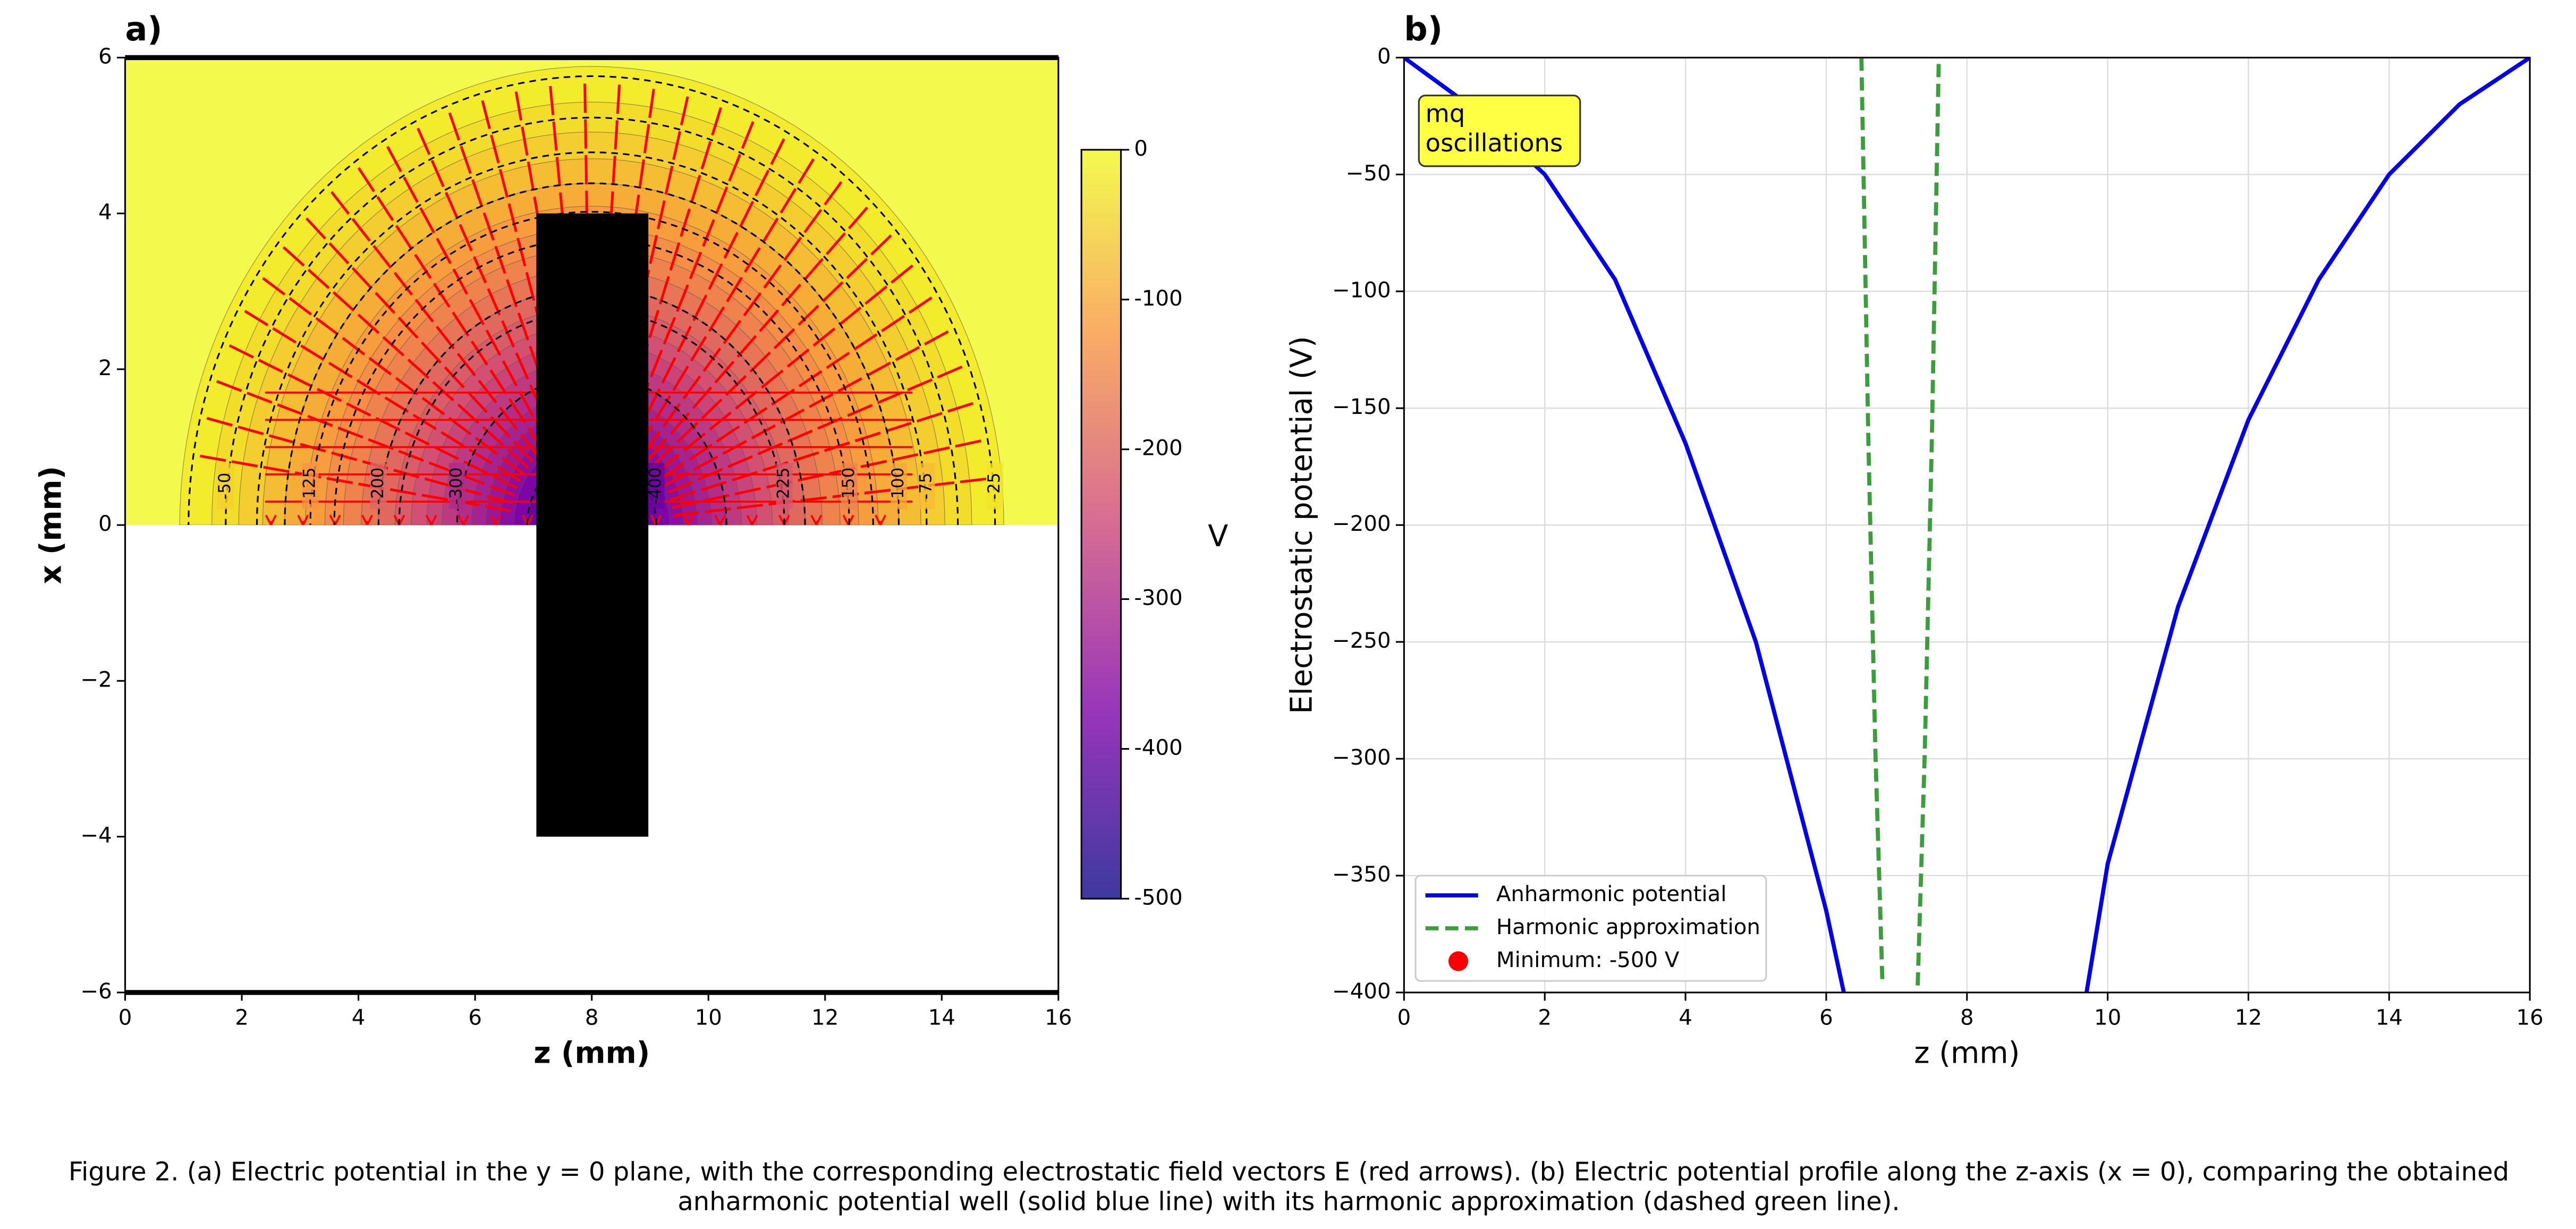 The width and height of the screenshot is (2576, 1229). I want to click on x-tick-label: 4, so click(1685, 1018).